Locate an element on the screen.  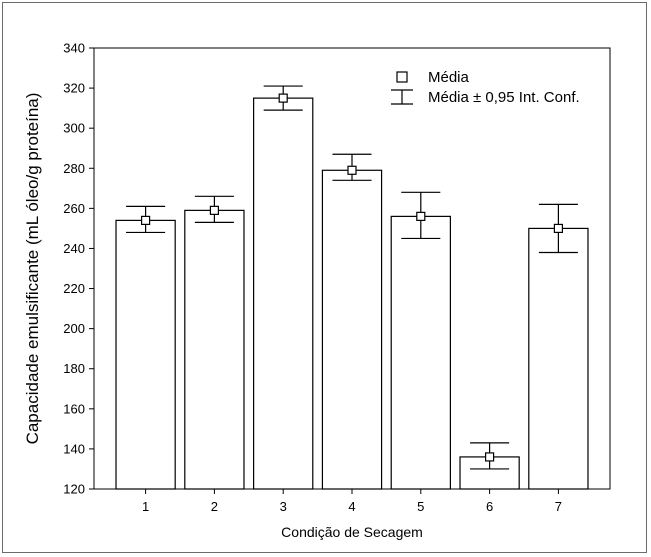
x-tick-label: 3 is located at coordinates (283, 506).